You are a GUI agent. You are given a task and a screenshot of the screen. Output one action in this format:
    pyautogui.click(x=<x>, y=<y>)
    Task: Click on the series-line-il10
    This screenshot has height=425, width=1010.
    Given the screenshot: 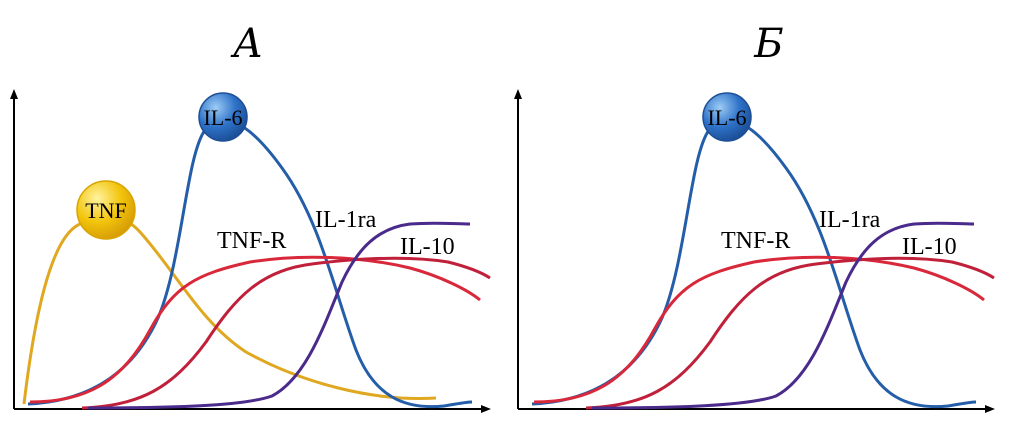 What is the action you would take?
    pyautogui.click(x=286, y=333)
    